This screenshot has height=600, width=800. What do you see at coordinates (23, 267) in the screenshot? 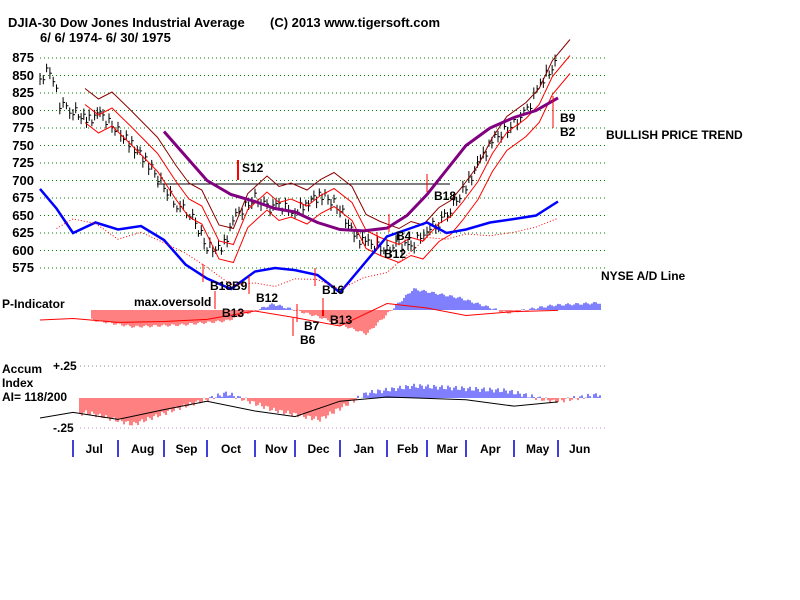
I see `y-tick-label: 575` at bounding box center [23, 267].